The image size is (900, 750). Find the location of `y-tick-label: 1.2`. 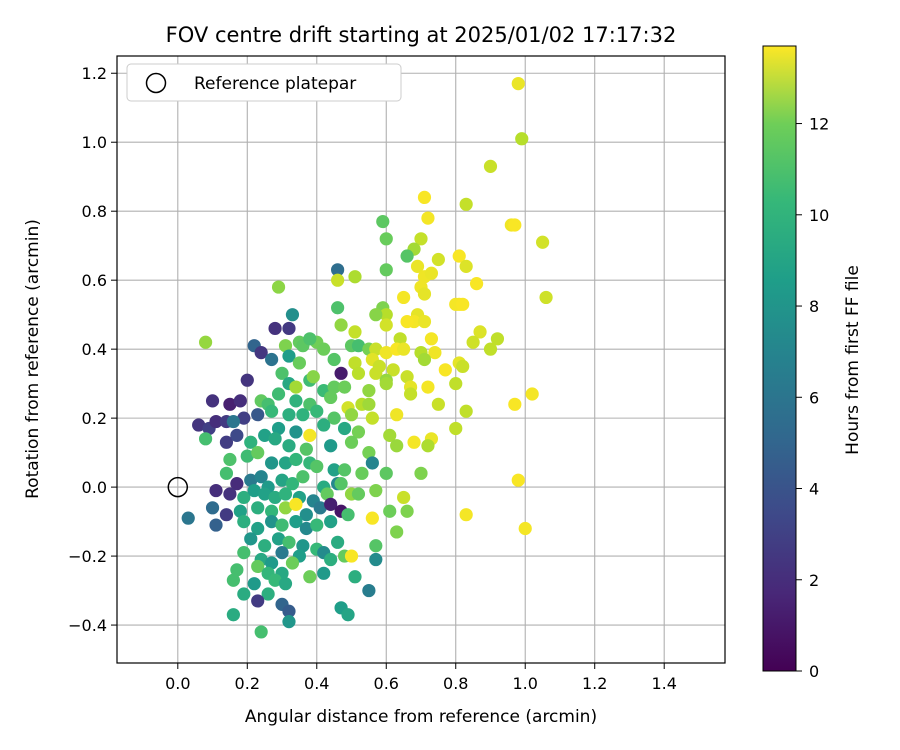

y-tick-label: 1.2 is located at coordinates (94, 73).